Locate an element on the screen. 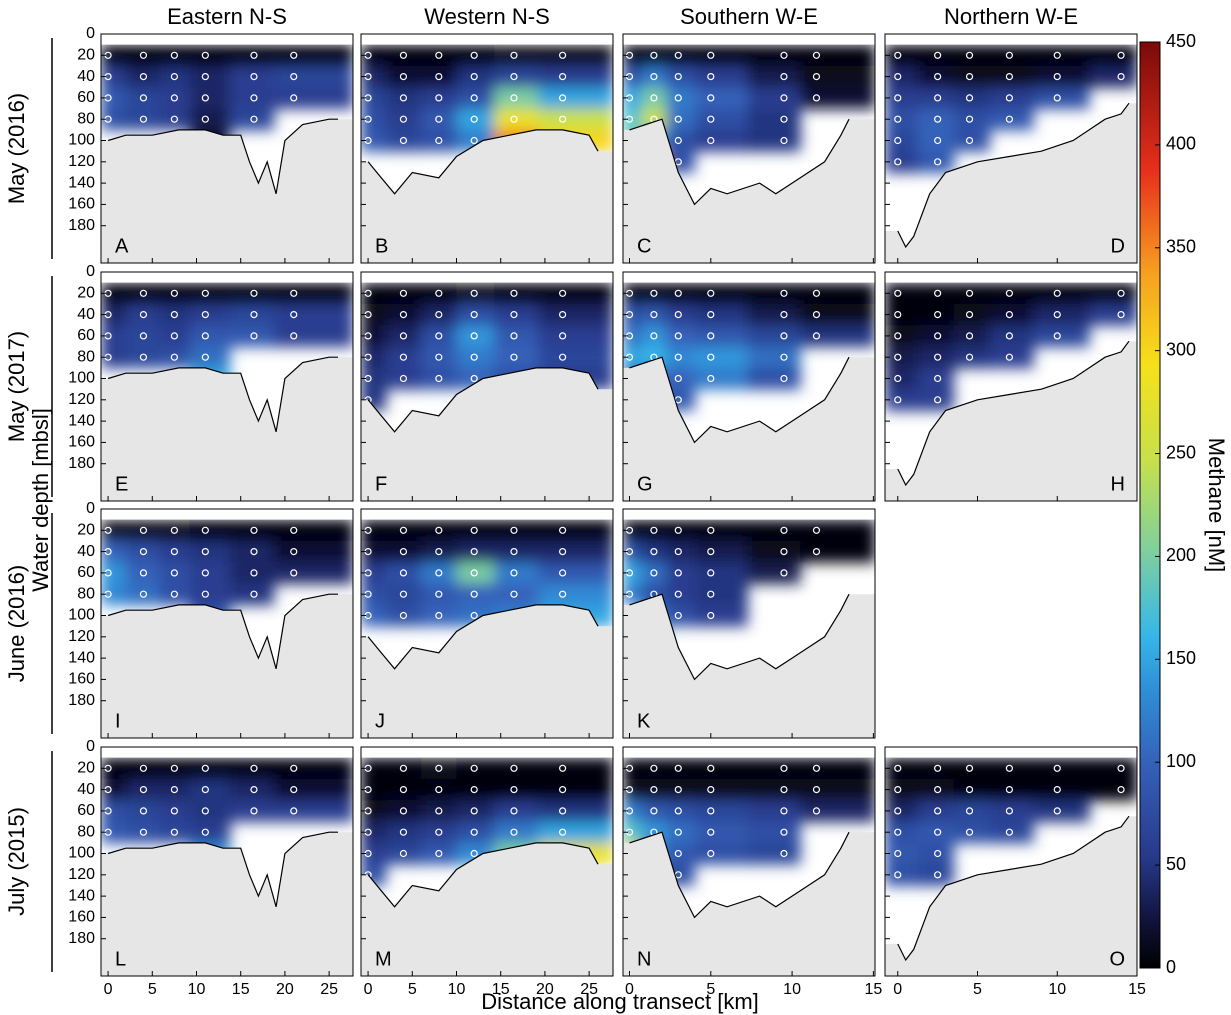 Image resolution: width=1231 pixels, height=1015 pixels. methane-field is located at coordinates (487, 821).